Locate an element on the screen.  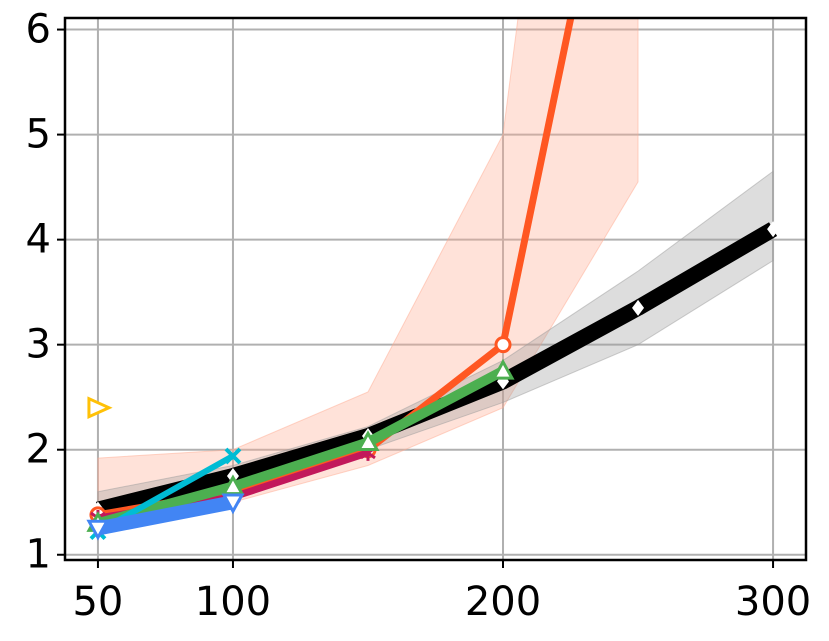
x-tick-label: 300 is located at coordinates (773, 602).